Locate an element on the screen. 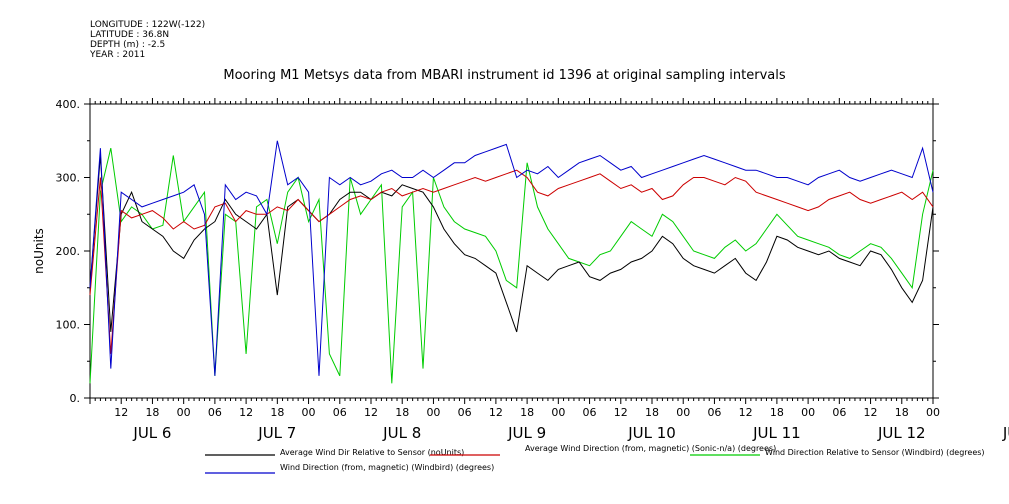 The height and width of the screenshot is (504, 1009). x-day-label: JUL 10 is located at coordinates (651, 433).